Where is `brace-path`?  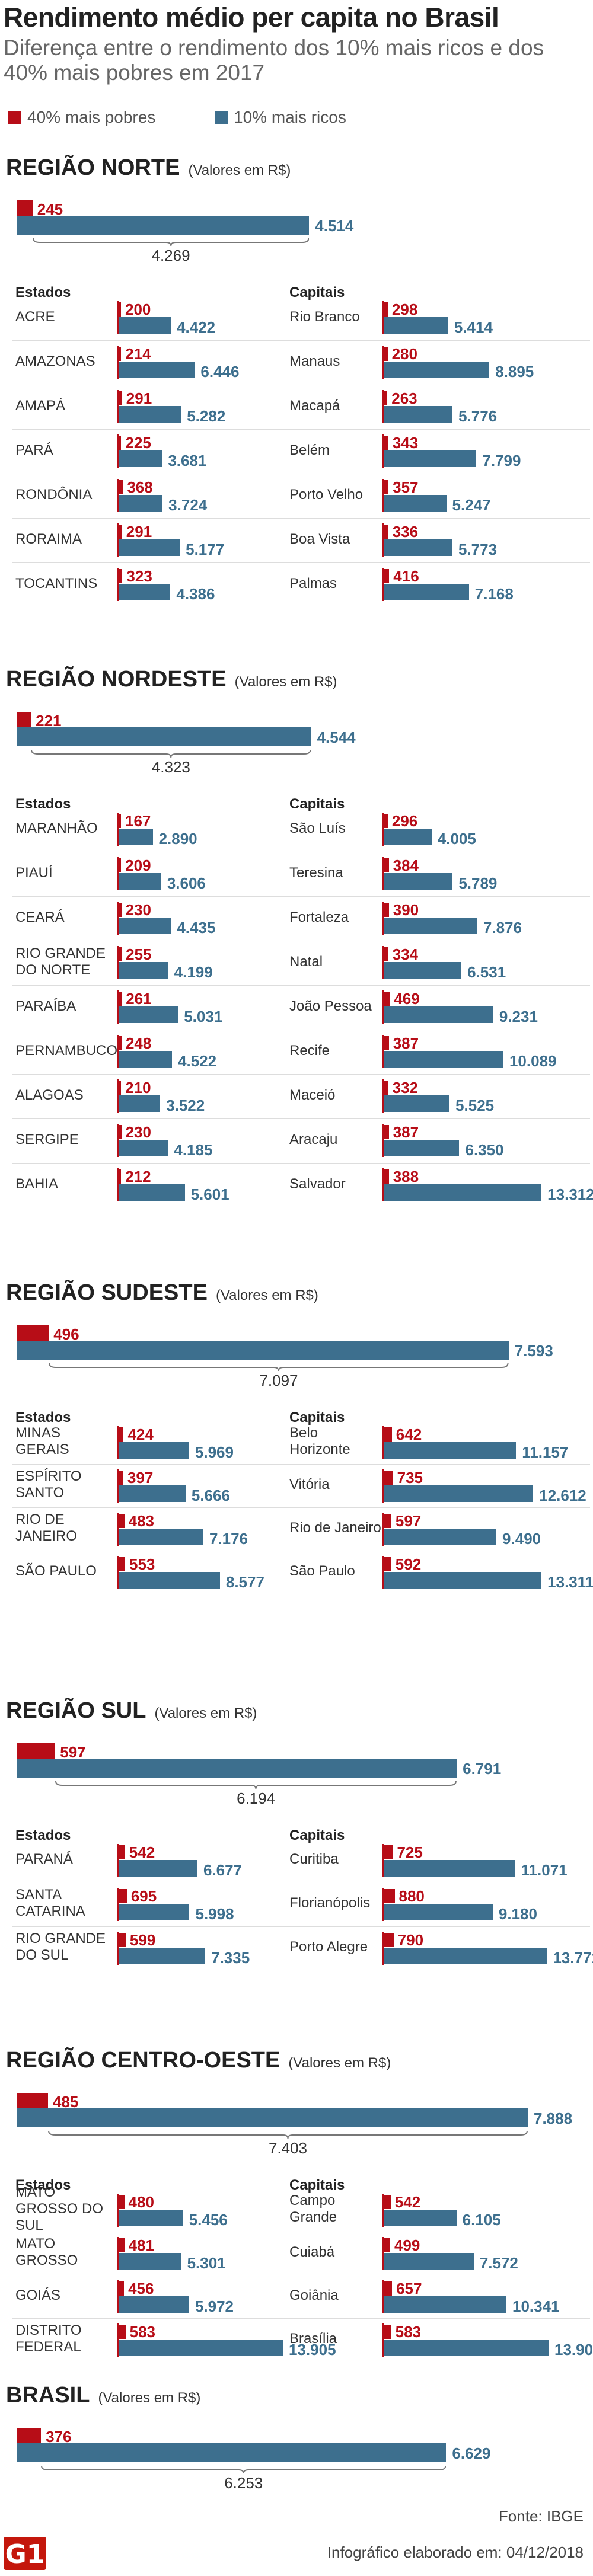 brace-path is located at coordinates (279, 1367).